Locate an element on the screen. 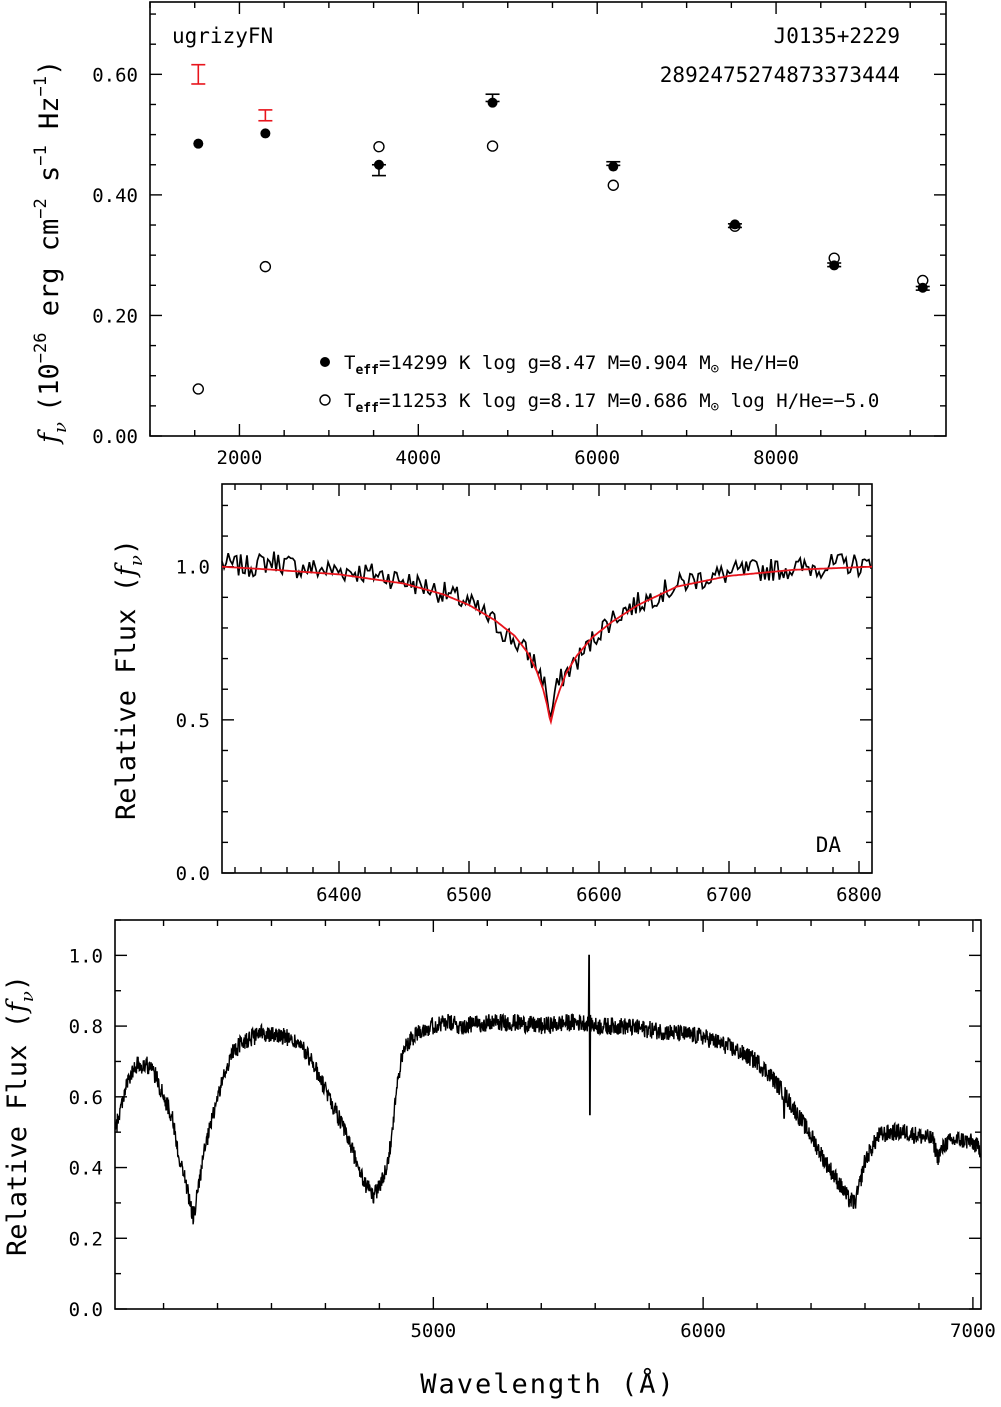 This screenshot has height=1407, width=1001. spectrum-x-tick-labels: 5000 6000 7000 is located at coordinates (702, 1331).